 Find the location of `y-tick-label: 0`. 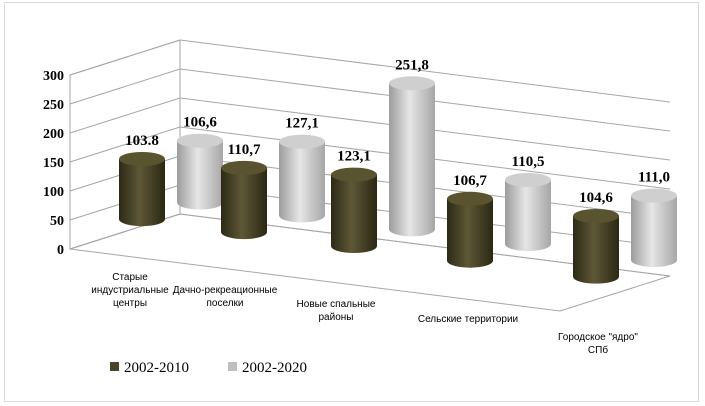

y-tick-label: 0 is located at coordinates (60, 250).